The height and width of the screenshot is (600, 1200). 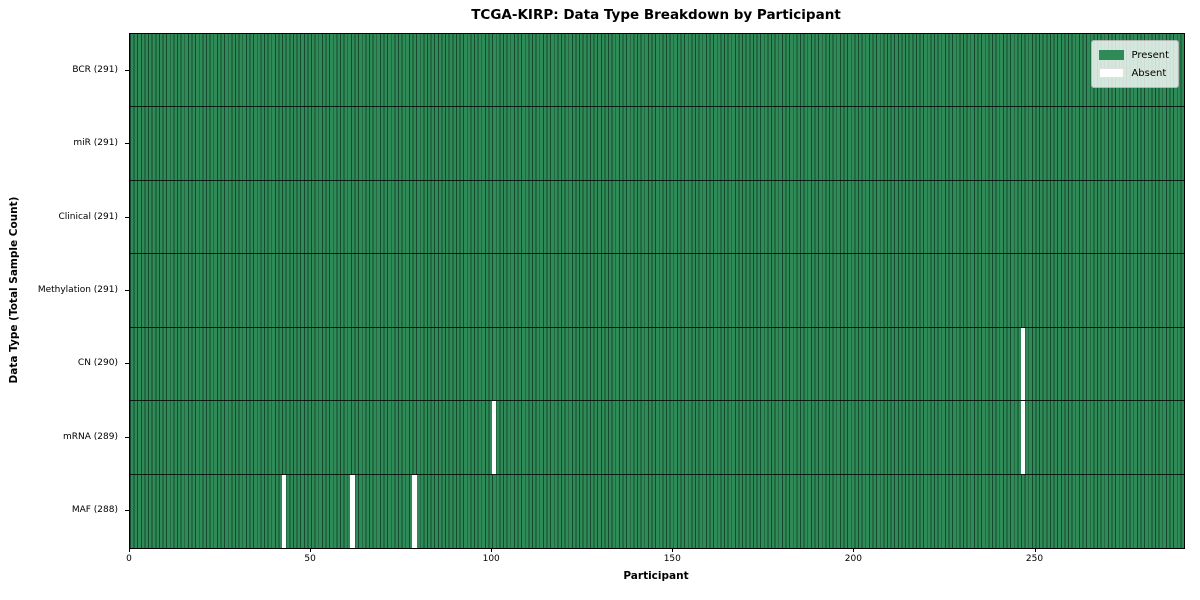 What do you see at coordinates (672, 559) in the screenshot?
I see `xtick-label-150: 150` at bounding box center [672, 559].